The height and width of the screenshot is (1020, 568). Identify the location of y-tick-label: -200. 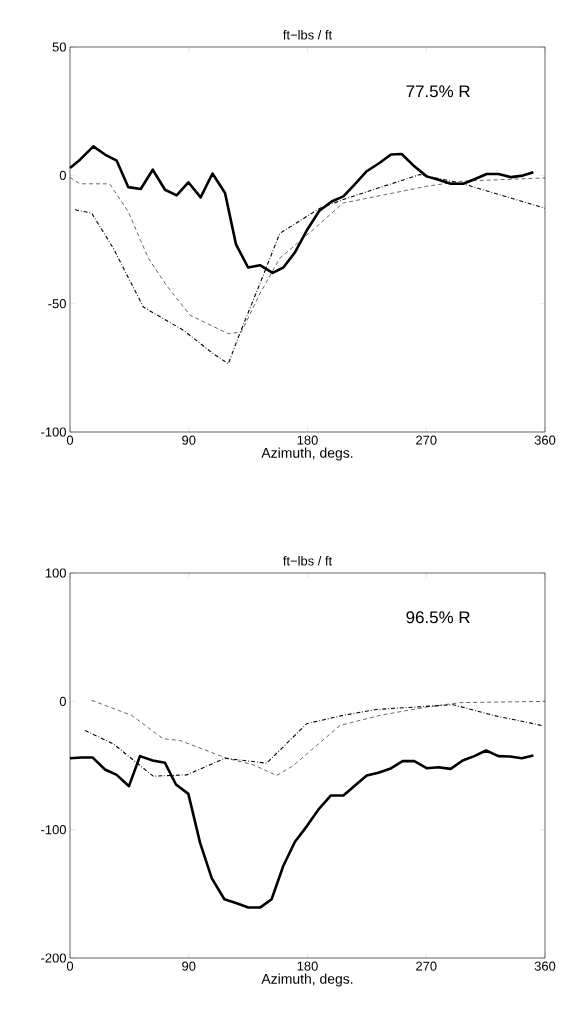
(53, 958).